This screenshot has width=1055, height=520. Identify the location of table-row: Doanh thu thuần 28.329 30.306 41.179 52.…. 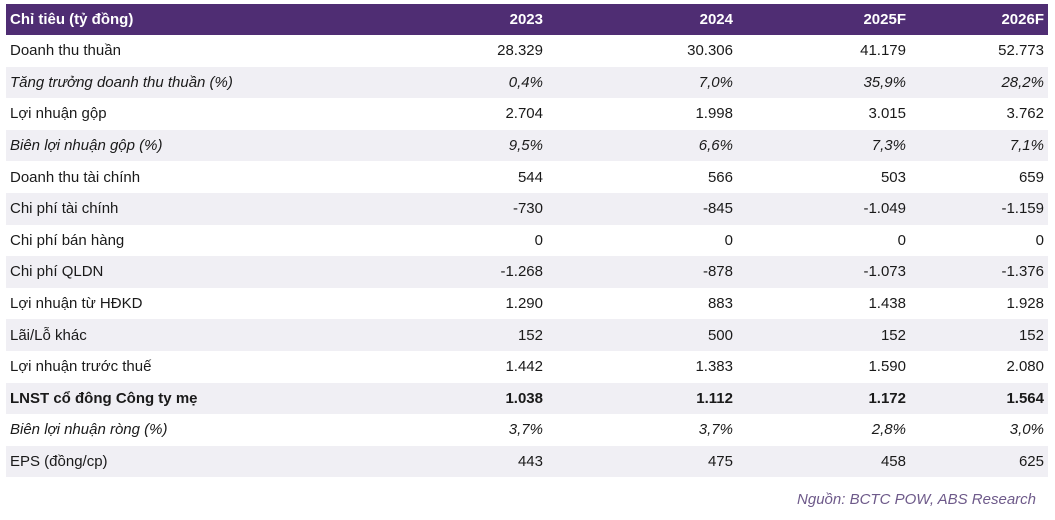
(527, 51).